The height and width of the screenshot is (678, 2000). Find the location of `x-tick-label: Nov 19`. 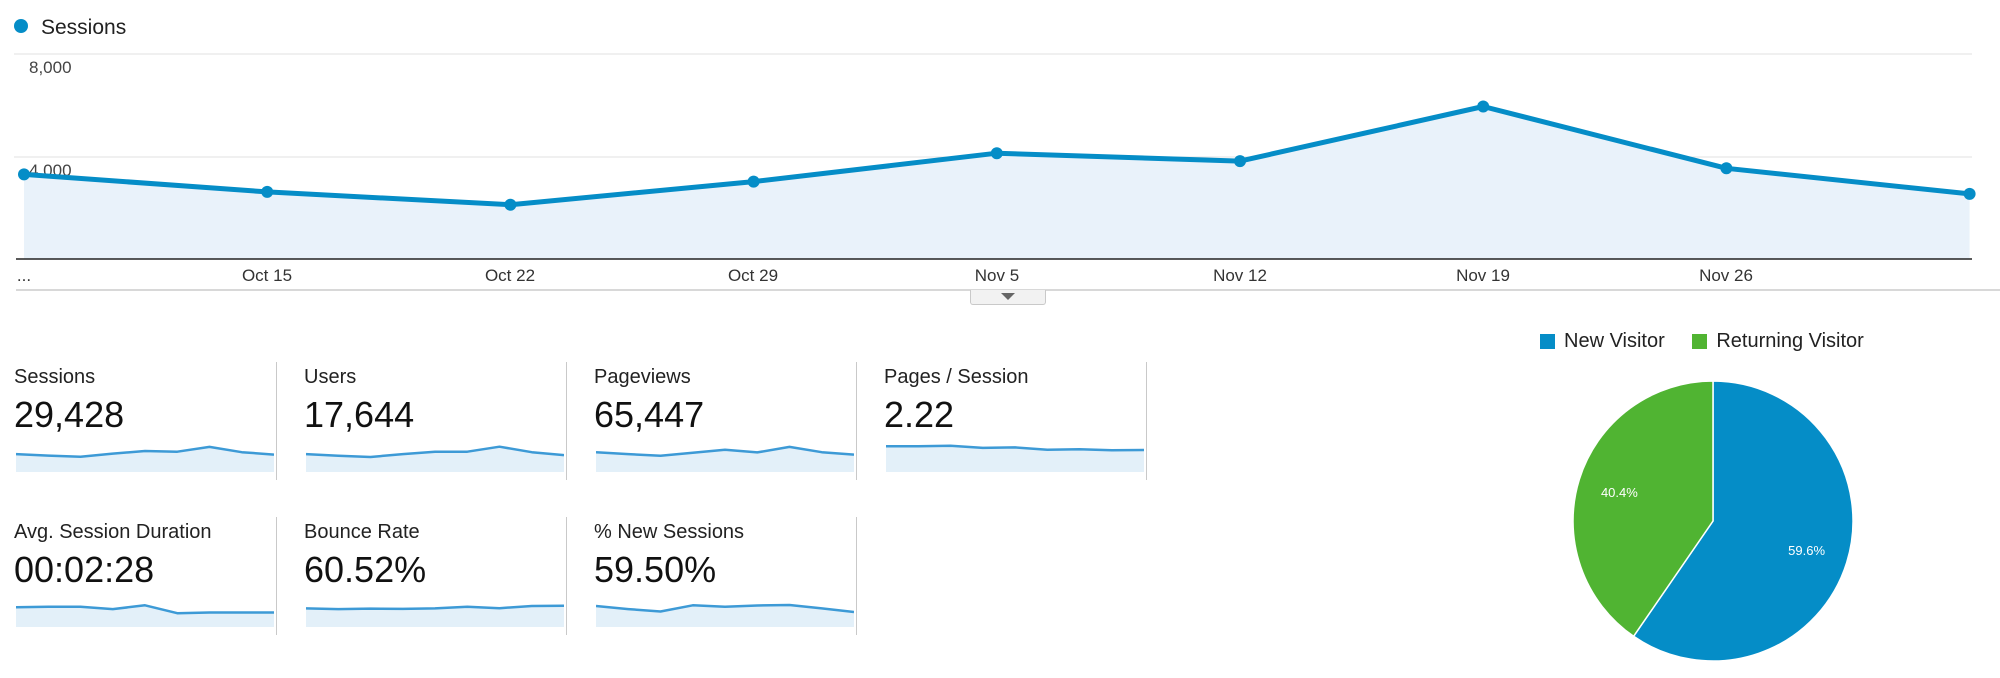

x-tick-label: Nov 19 is located at coordinates (1483, 275).